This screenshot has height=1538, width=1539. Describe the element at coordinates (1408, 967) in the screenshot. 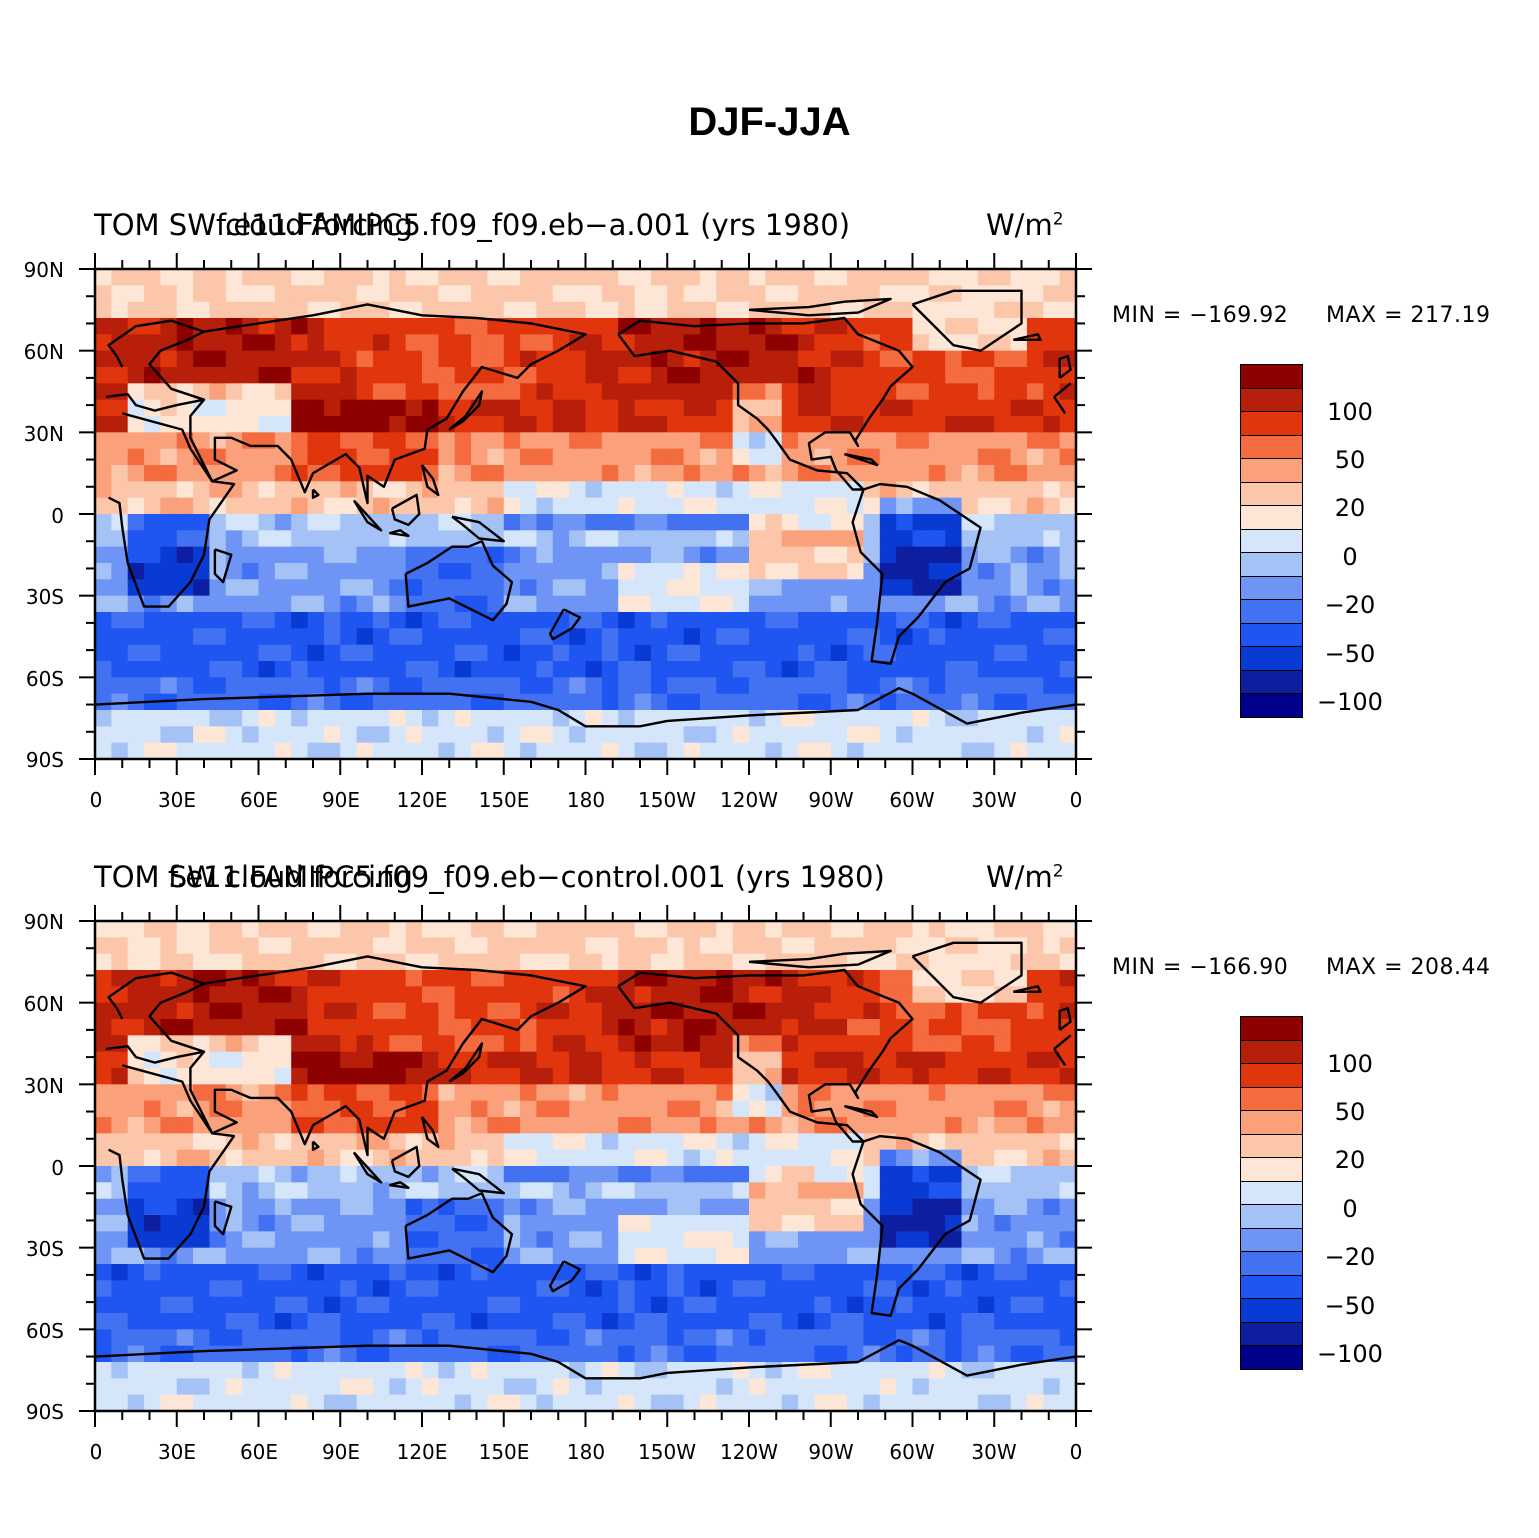

I see `panel-2-max-label: MAX = 208.44` at that location.